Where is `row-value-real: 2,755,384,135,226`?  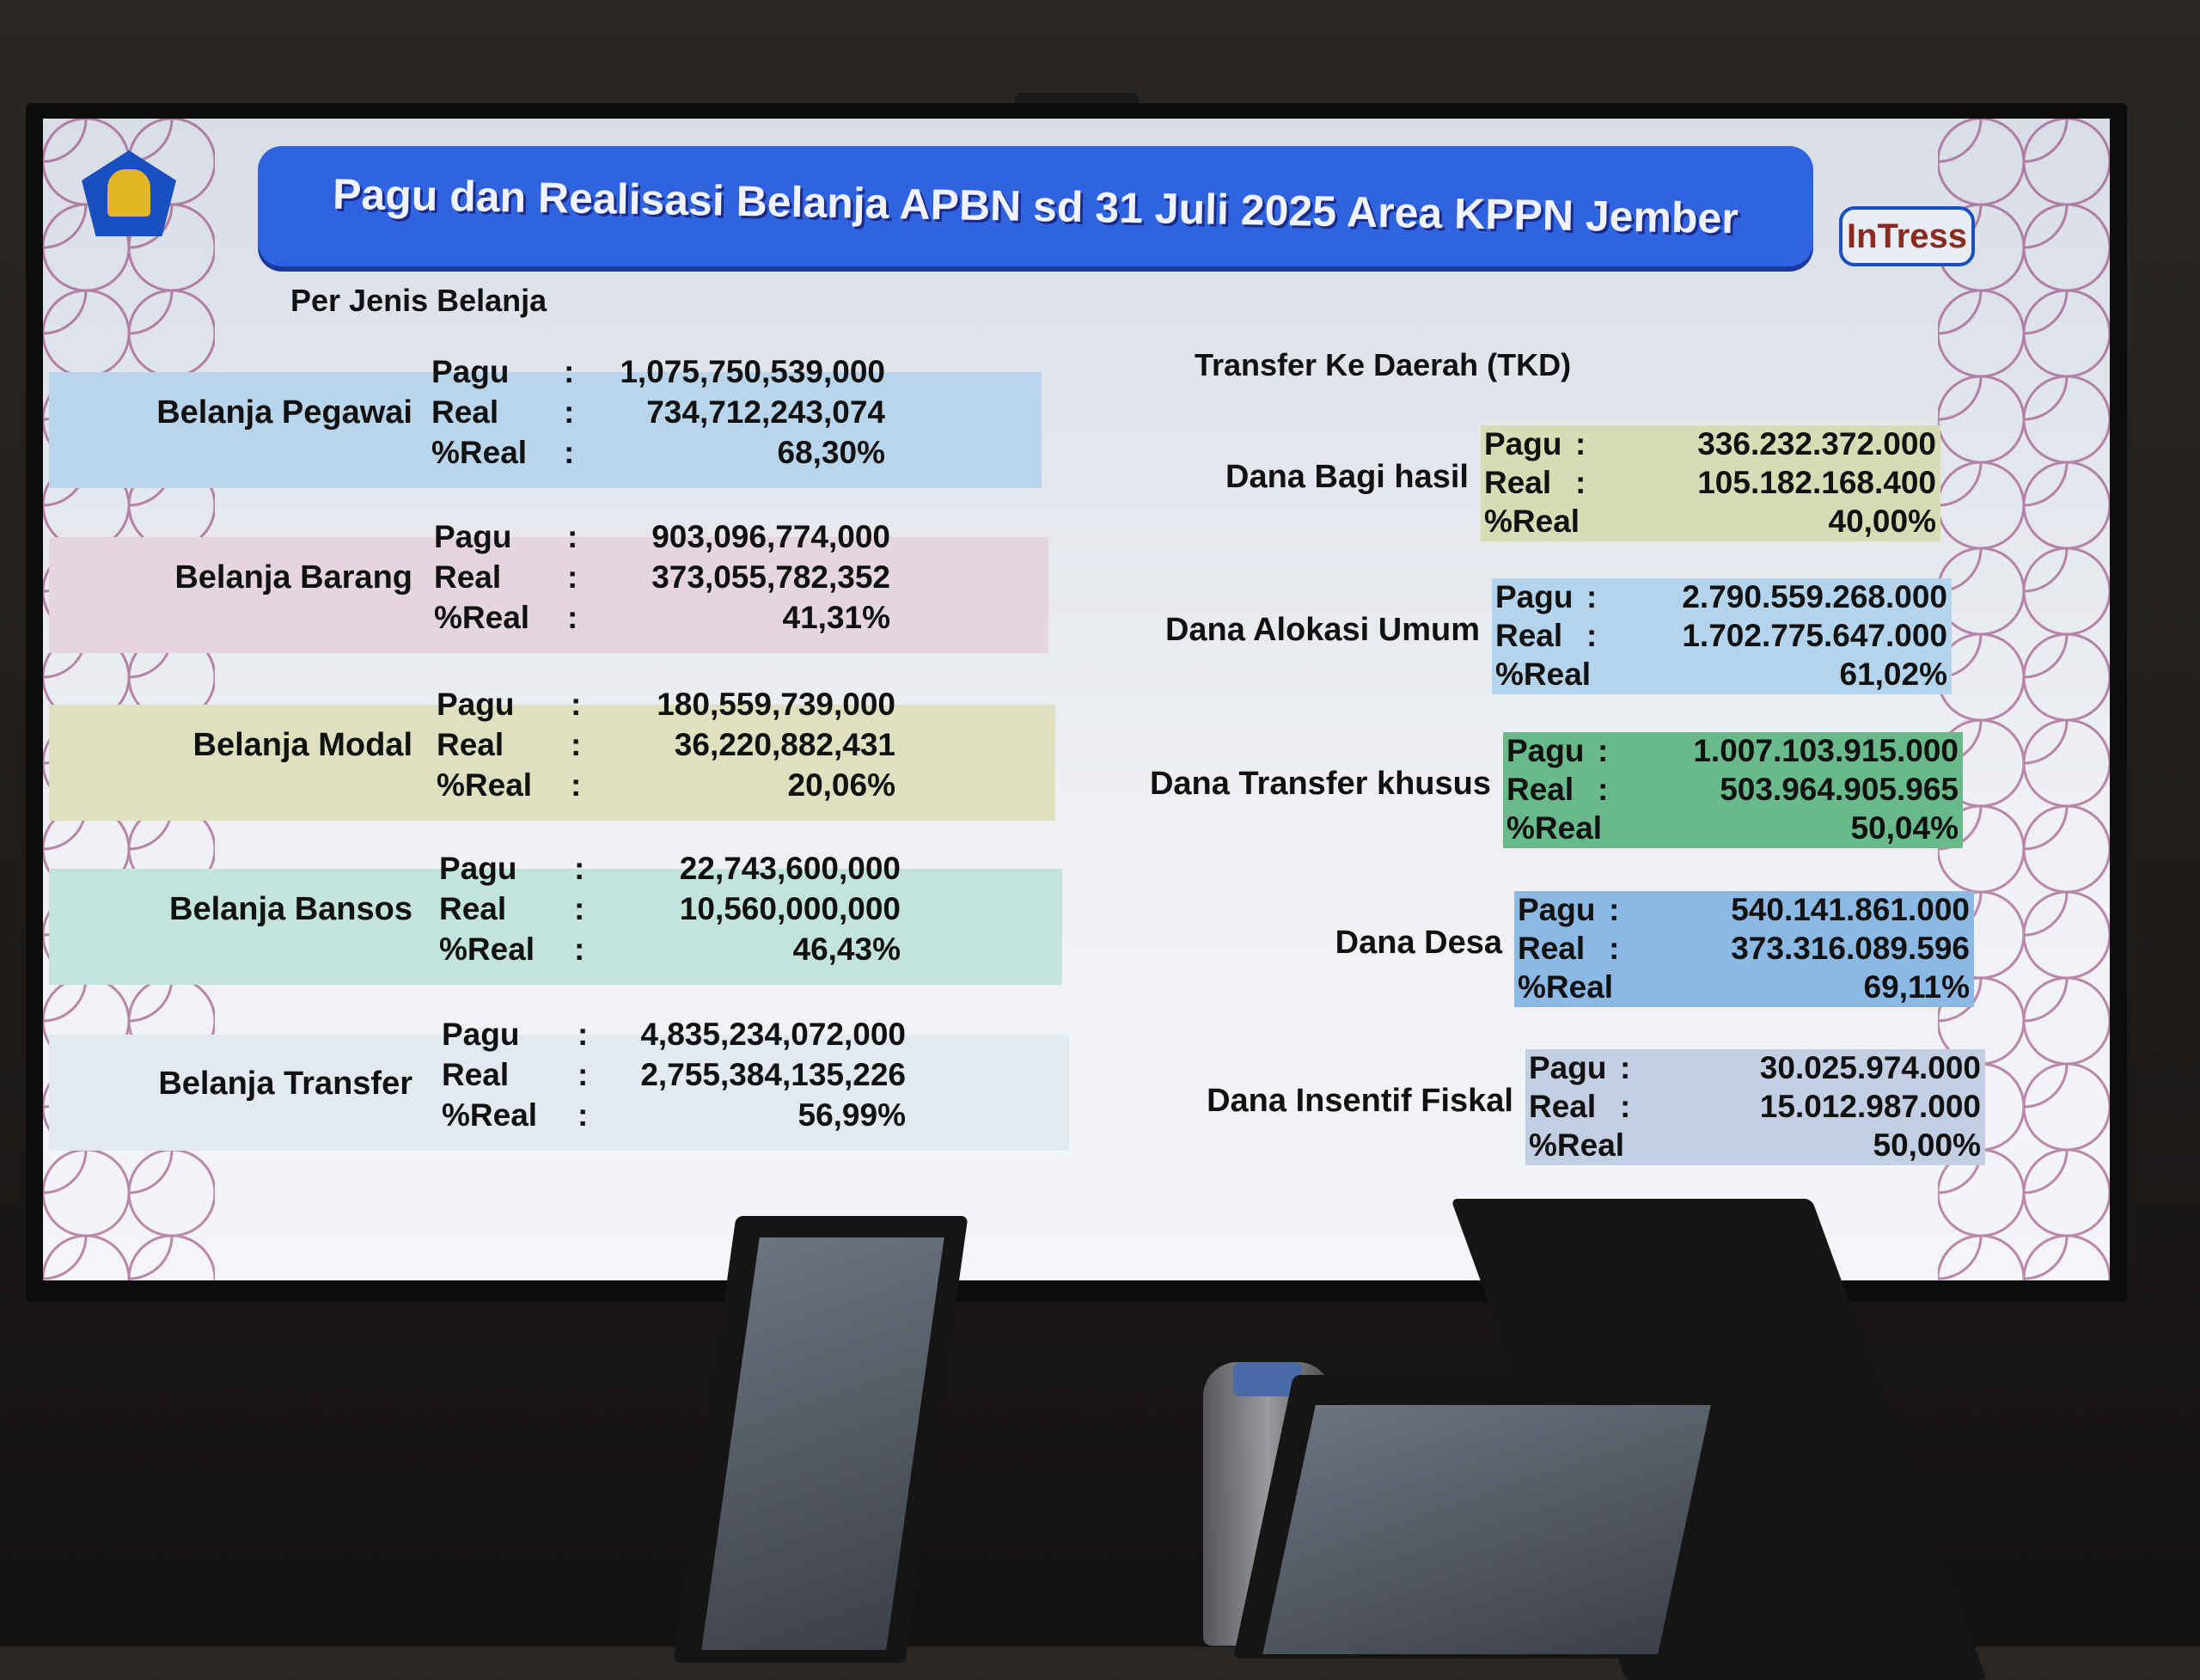
row-value-real: 2,755,384,135,226 is located at coordinates (773, 1074).